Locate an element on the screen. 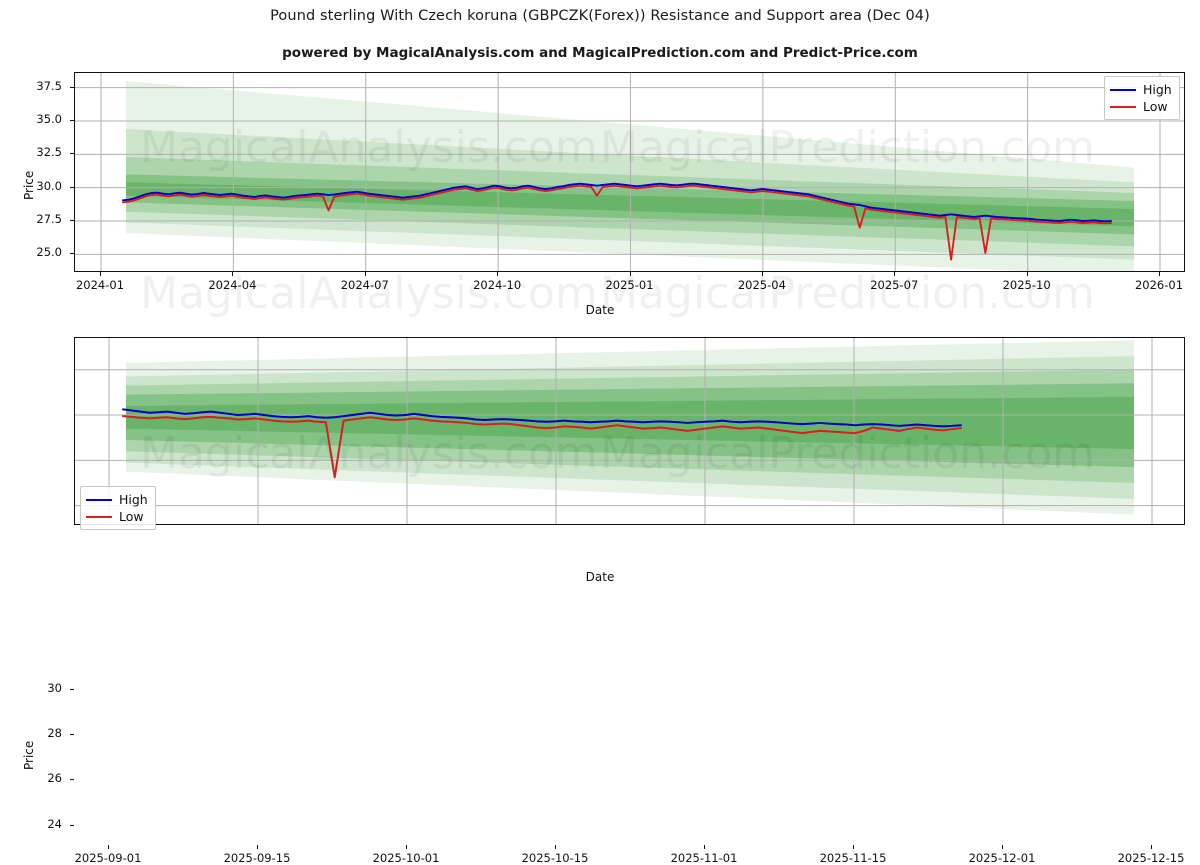 The width and height of the screenshot is (1200, 865). x-tick-label: 2024-07 is located at coordinates (364, 285).